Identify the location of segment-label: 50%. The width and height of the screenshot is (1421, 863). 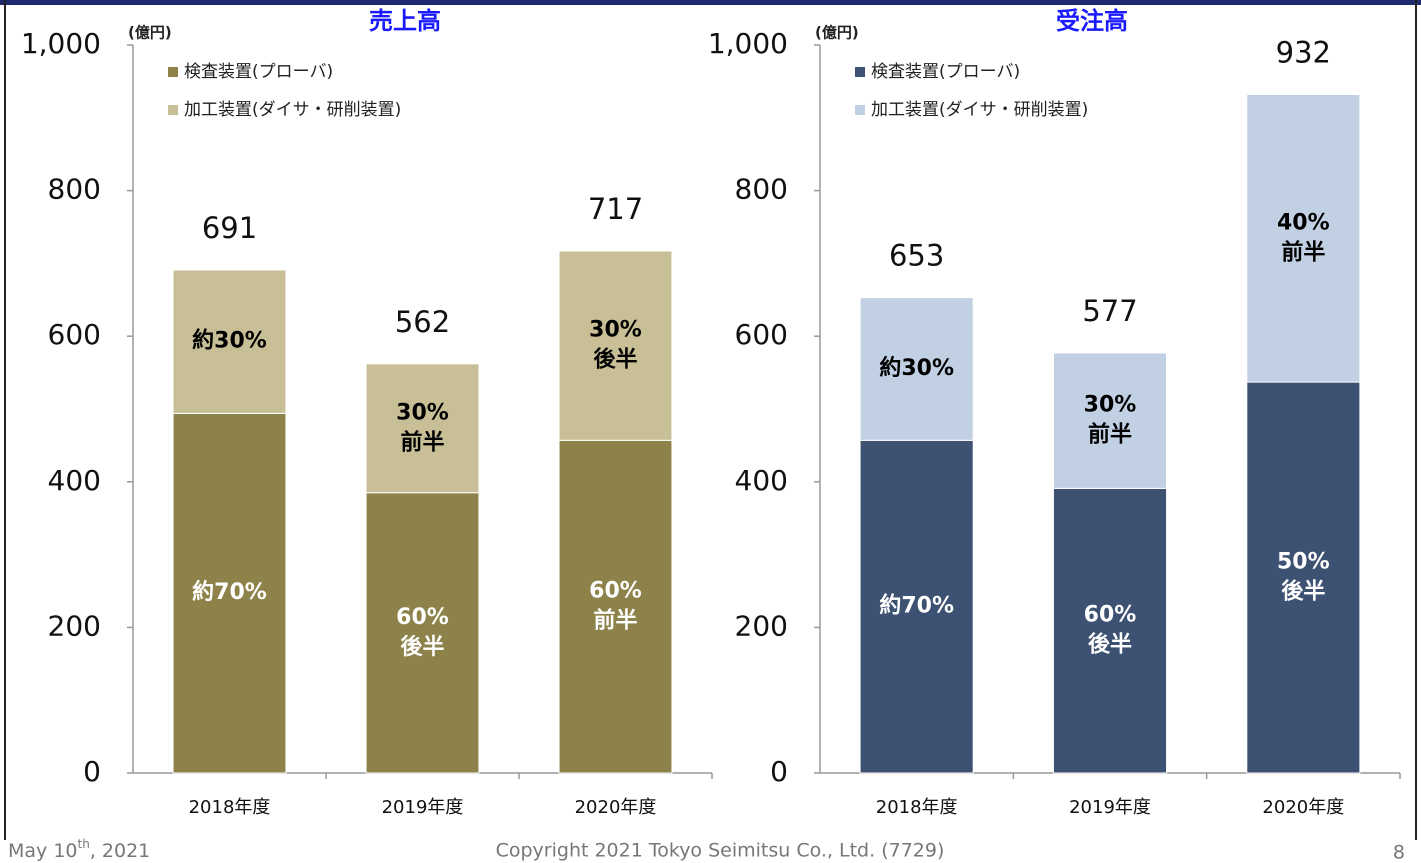
(1303, 562).